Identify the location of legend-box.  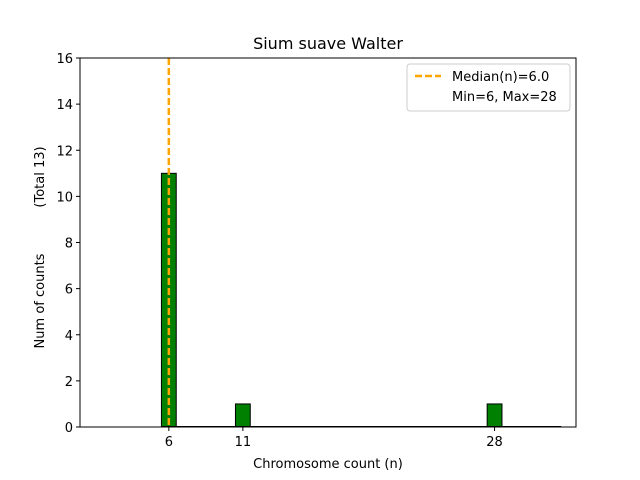
(488, 87).